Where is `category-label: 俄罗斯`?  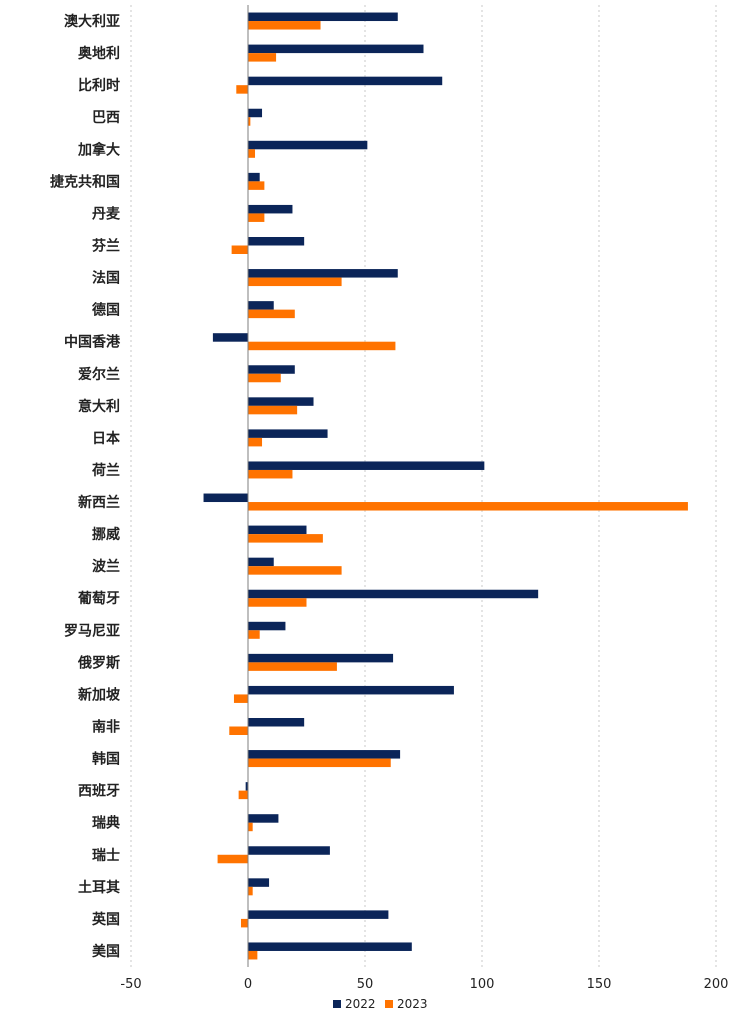
category-label: 俄罗斯 is located at coordinates (98, 662).